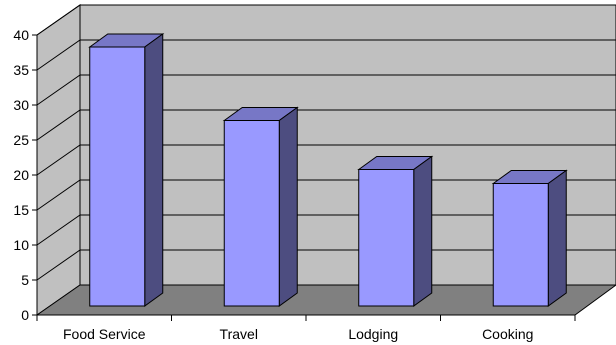  What do you see at coordinates (21, 140) in the screenshot?
I see `y-tick-label: 25` at bounding box center [21, 140].